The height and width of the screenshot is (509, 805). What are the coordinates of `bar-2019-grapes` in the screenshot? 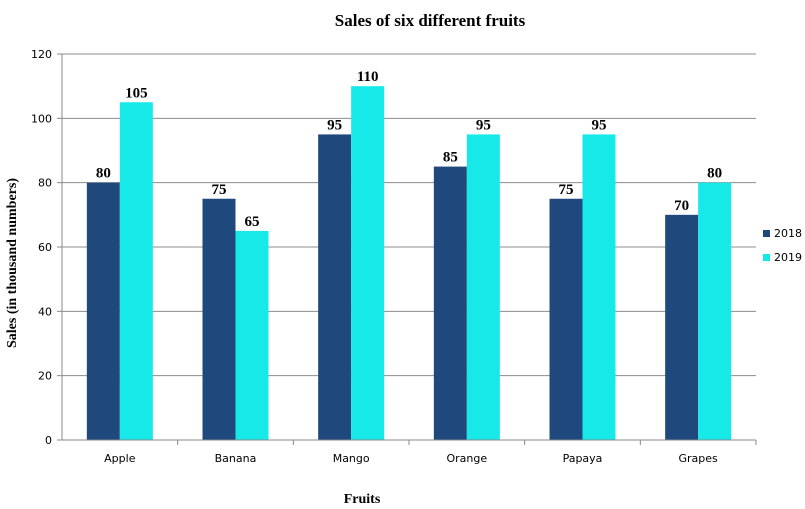 It's located at (715, 311).